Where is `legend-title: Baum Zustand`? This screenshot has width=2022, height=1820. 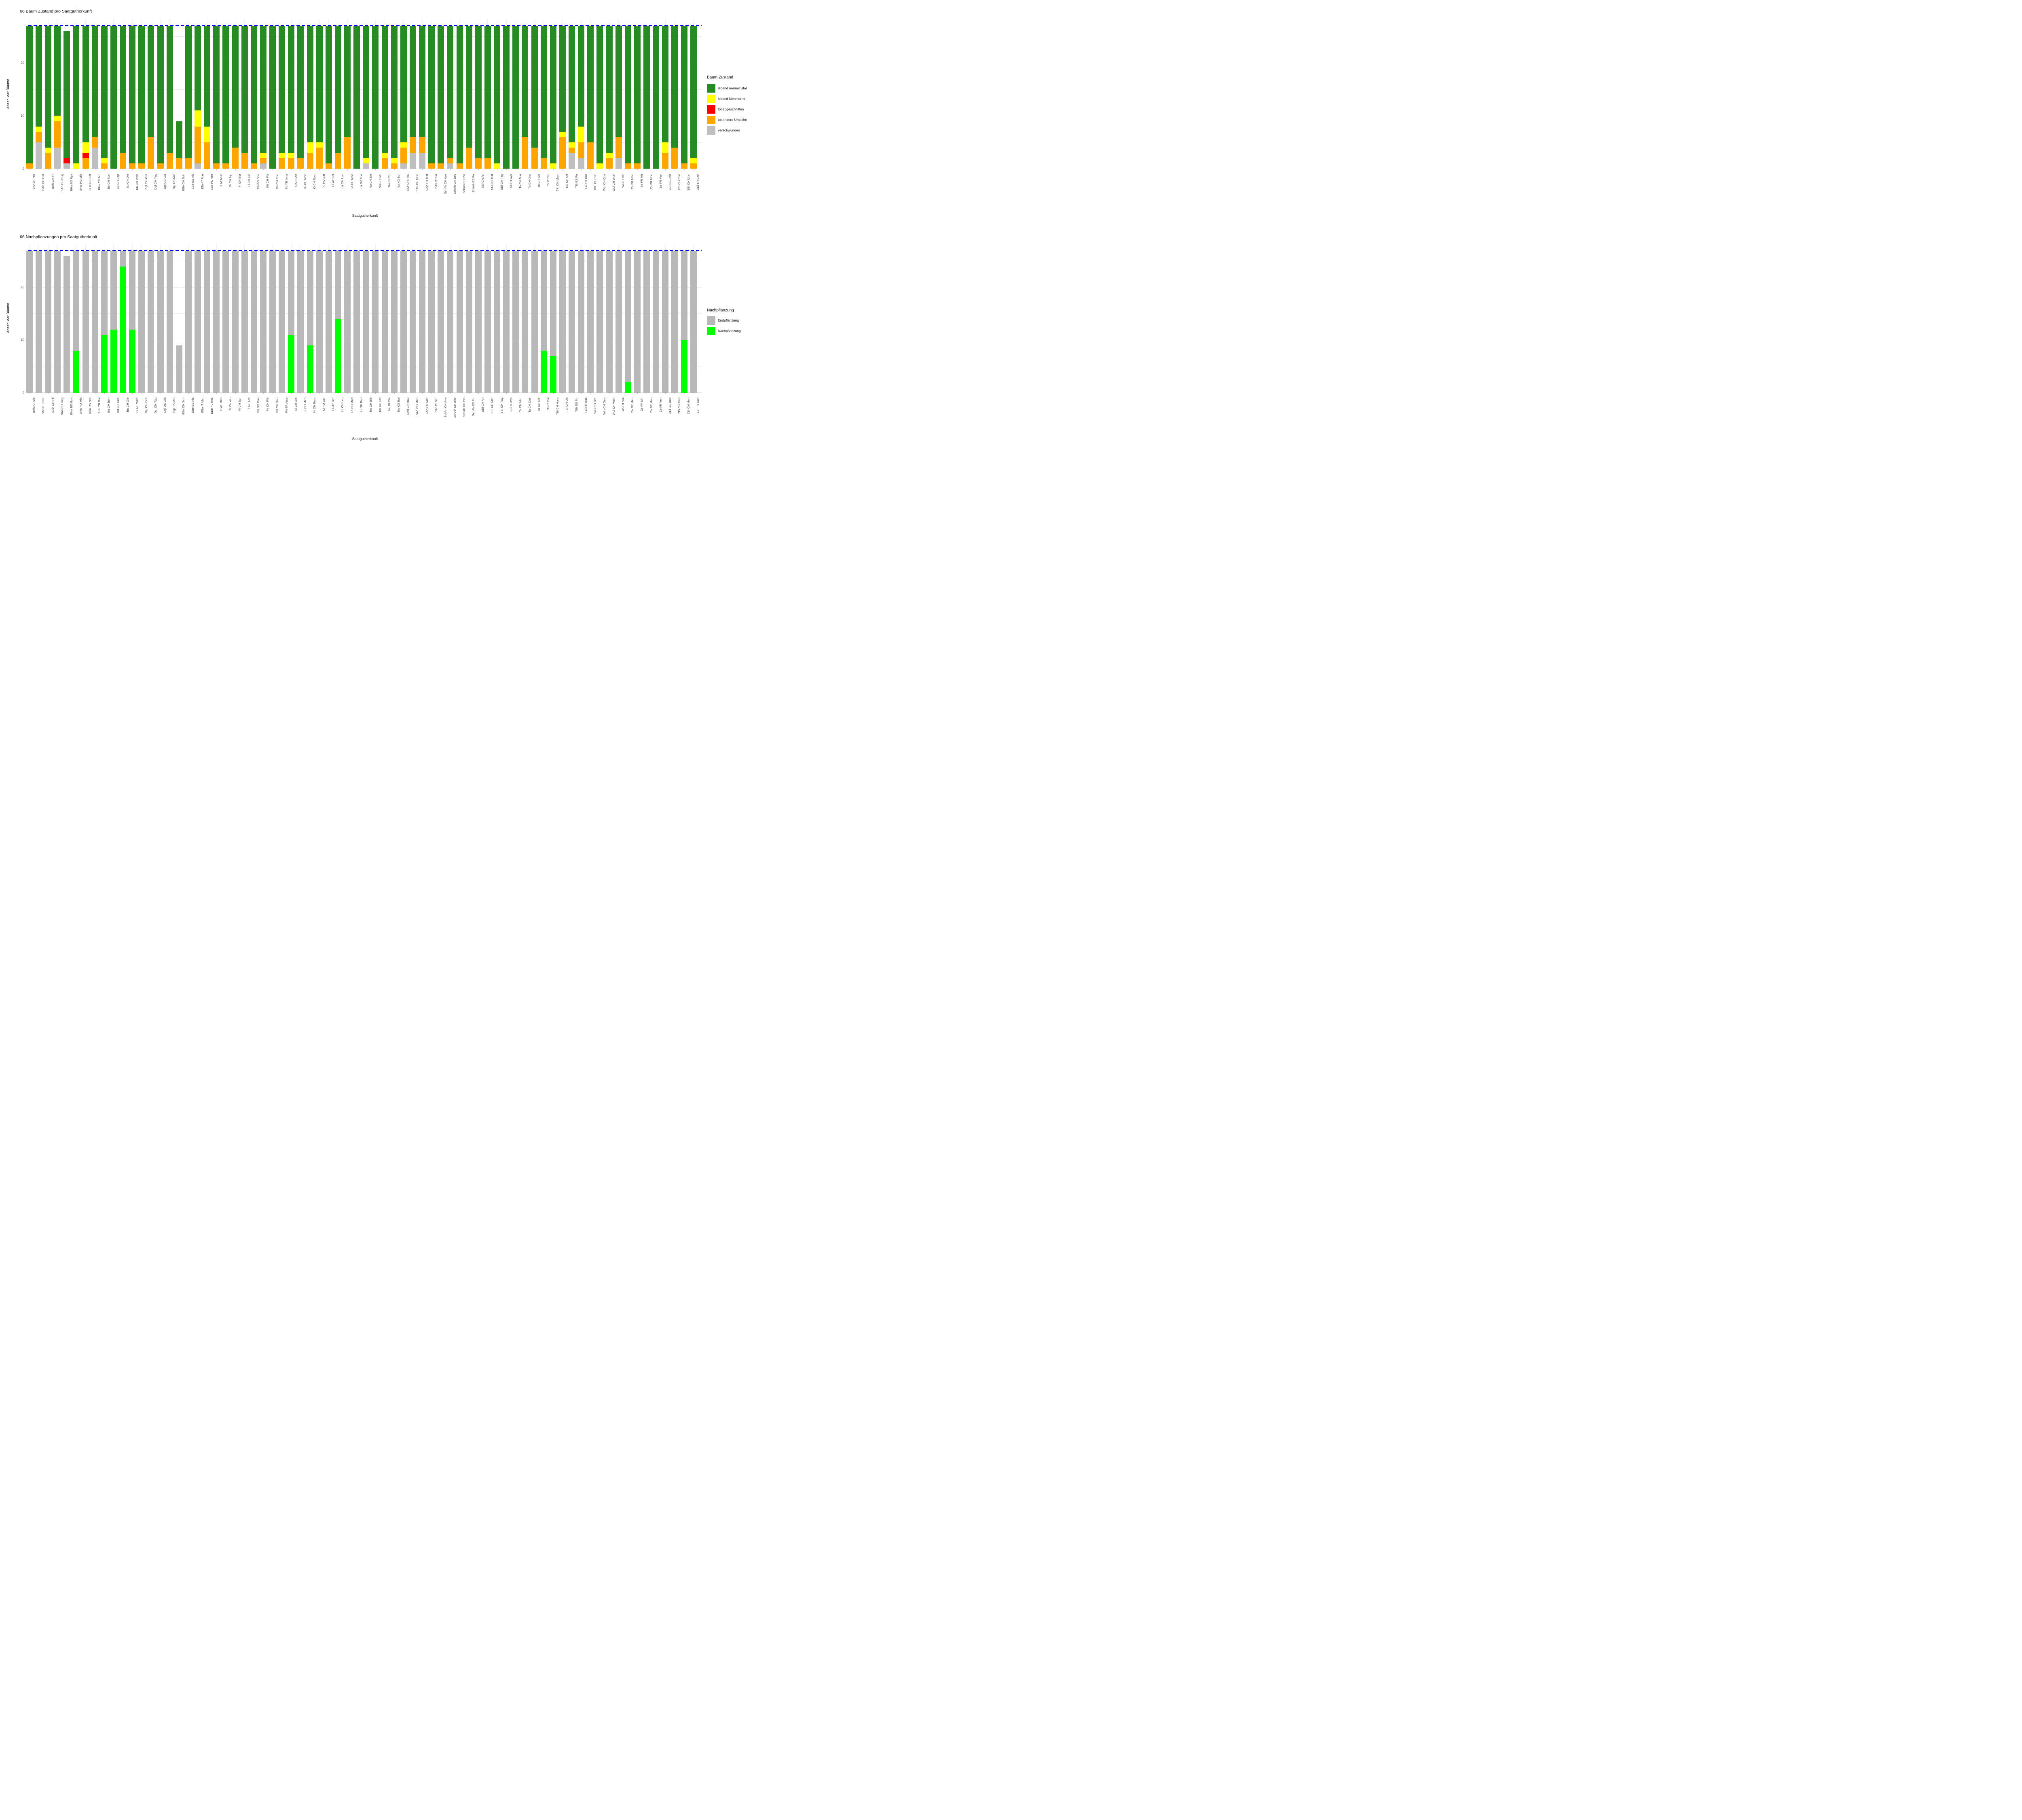 legend-title: Baum Zustand is located at coordinates (720, 77).